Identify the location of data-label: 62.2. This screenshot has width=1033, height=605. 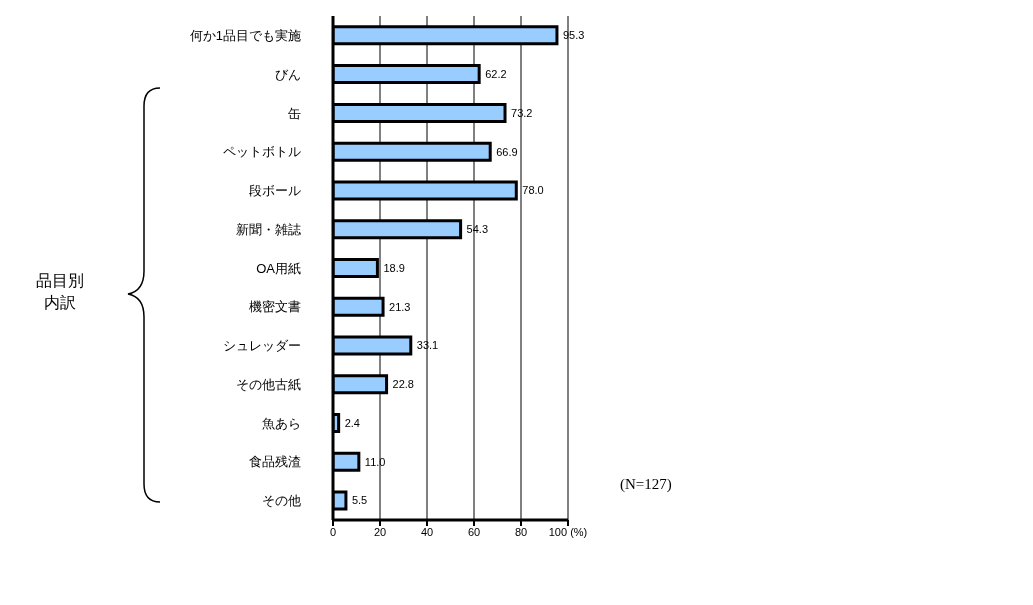
(496, 74).